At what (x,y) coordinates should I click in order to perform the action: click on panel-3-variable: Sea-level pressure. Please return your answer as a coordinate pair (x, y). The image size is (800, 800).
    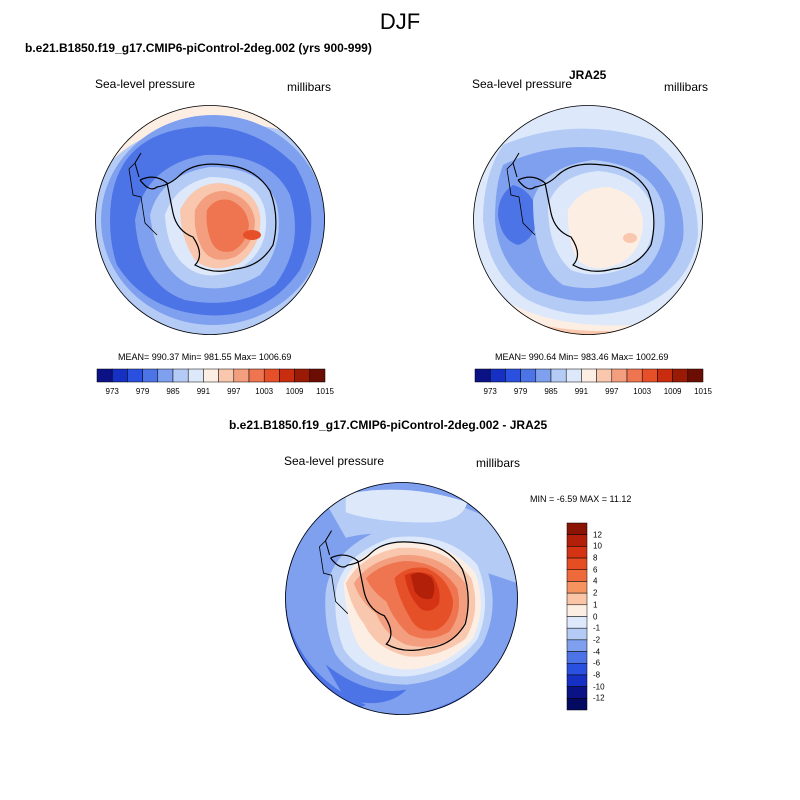
    Looking at the image, I should click on (334, 461).